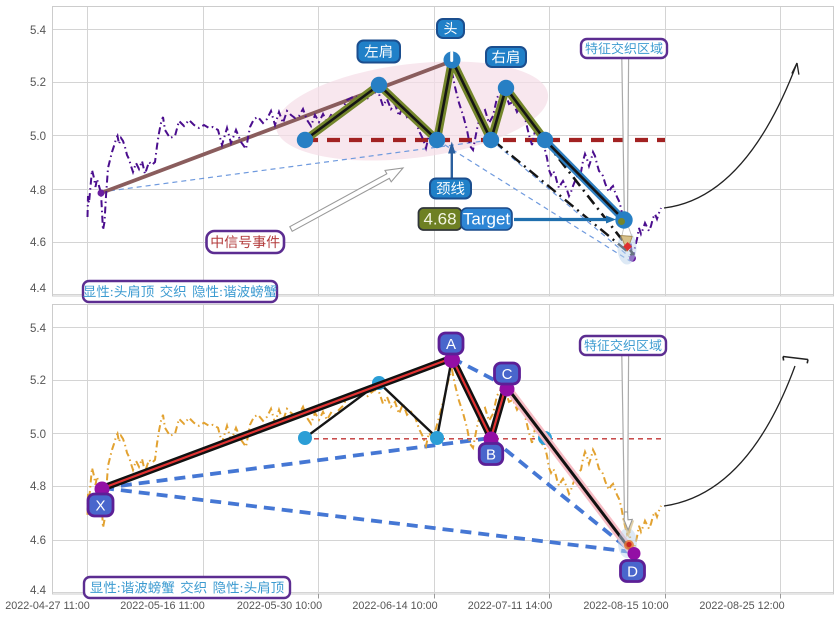  Describe the element at coordinates (510, 606) in the screenshot. I see `svg-text: 2022-07-11 14:00` at that location.